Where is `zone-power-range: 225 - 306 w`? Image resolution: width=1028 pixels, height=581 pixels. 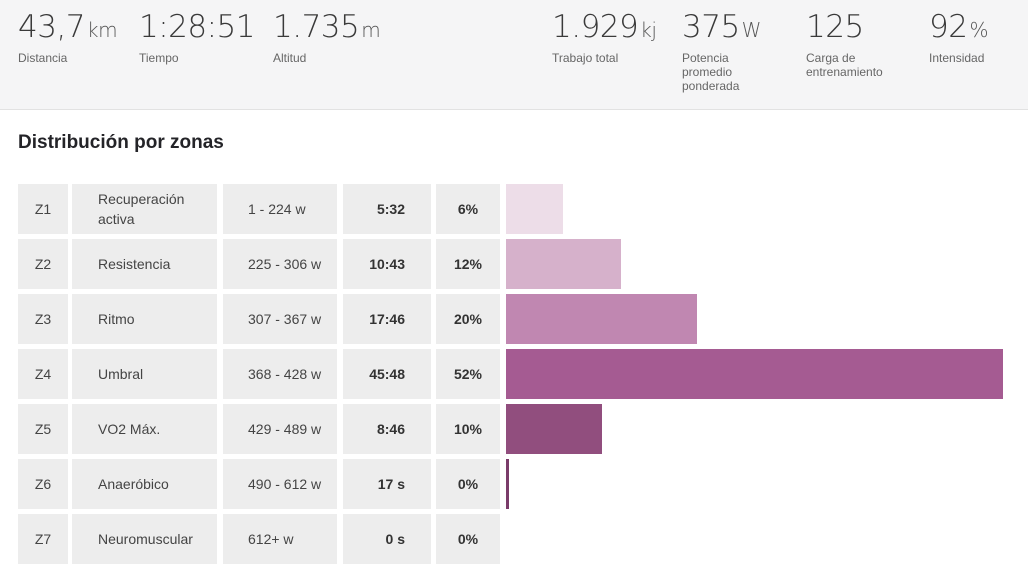 zone-power-range: 225 - 306 w is located at coordinates (280, 264).